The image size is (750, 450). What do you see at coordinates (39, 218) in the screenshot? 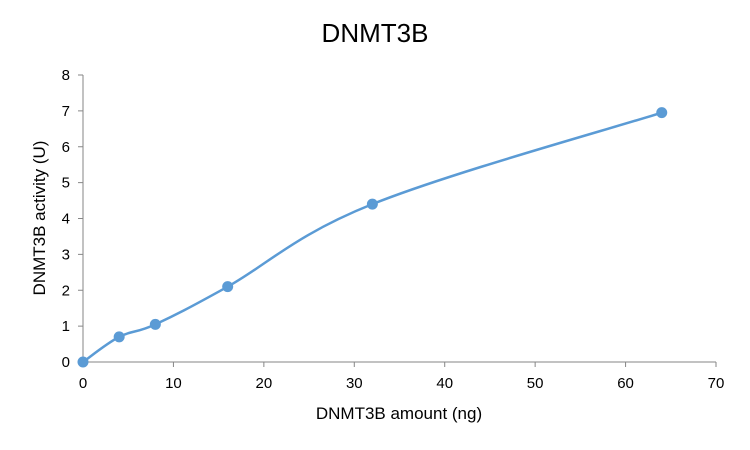
I see `y-axis-title: DNMT3B activity (U)` at bounding box center [39, 218].